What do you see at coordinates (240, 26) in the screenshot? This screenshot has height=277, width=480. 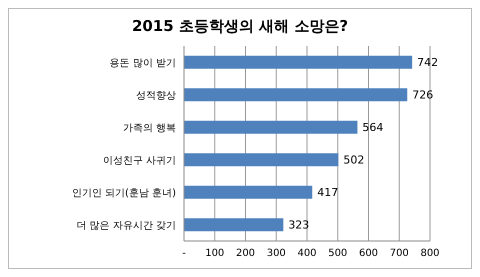 I see `chart-title: 2015 초등학생의 새해 소망은?` at bounding box center [240, 26].